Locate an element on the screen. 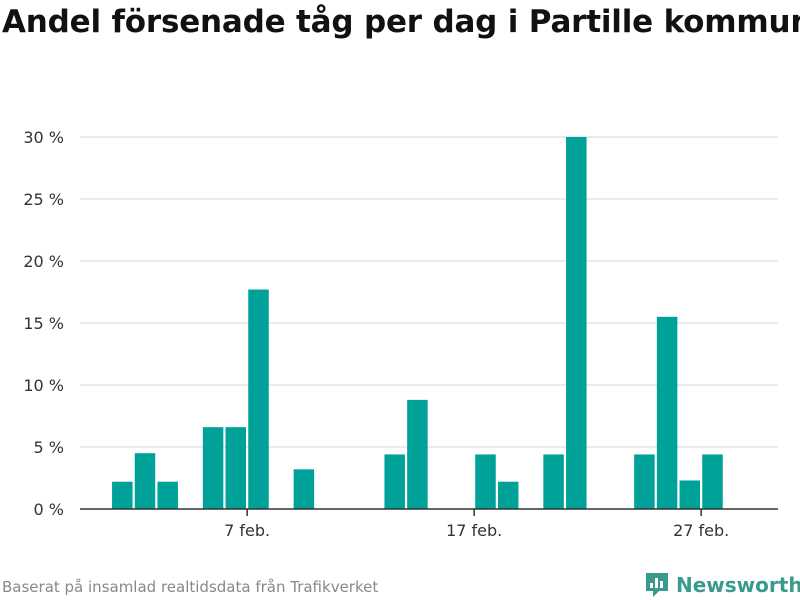 This screenshot has width=800, height=600. y-tick-label: 5 % is located at coordinates (49, 447).